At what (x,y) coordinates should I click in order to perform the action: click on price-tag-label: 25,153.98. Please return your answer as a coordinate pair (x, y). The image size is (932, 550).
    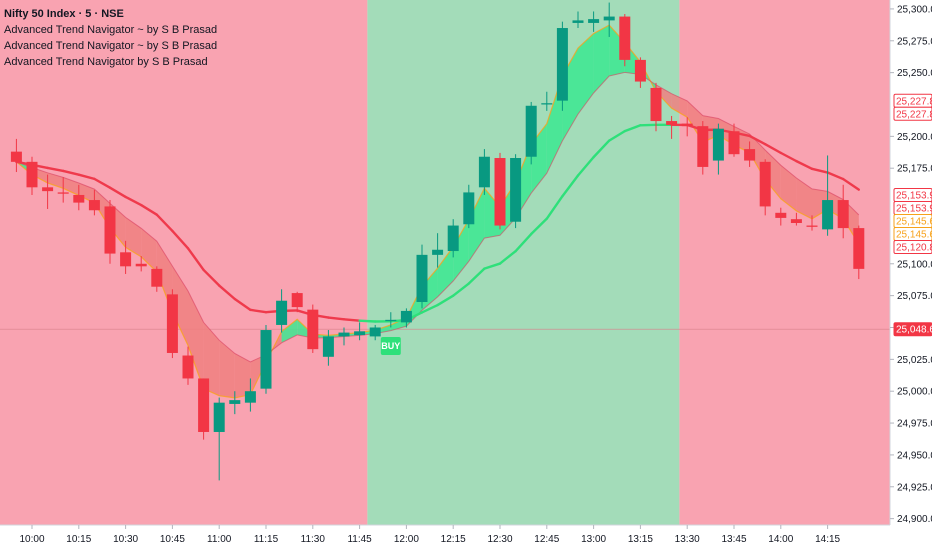
    Looking at the image, I should click on (914, 208).